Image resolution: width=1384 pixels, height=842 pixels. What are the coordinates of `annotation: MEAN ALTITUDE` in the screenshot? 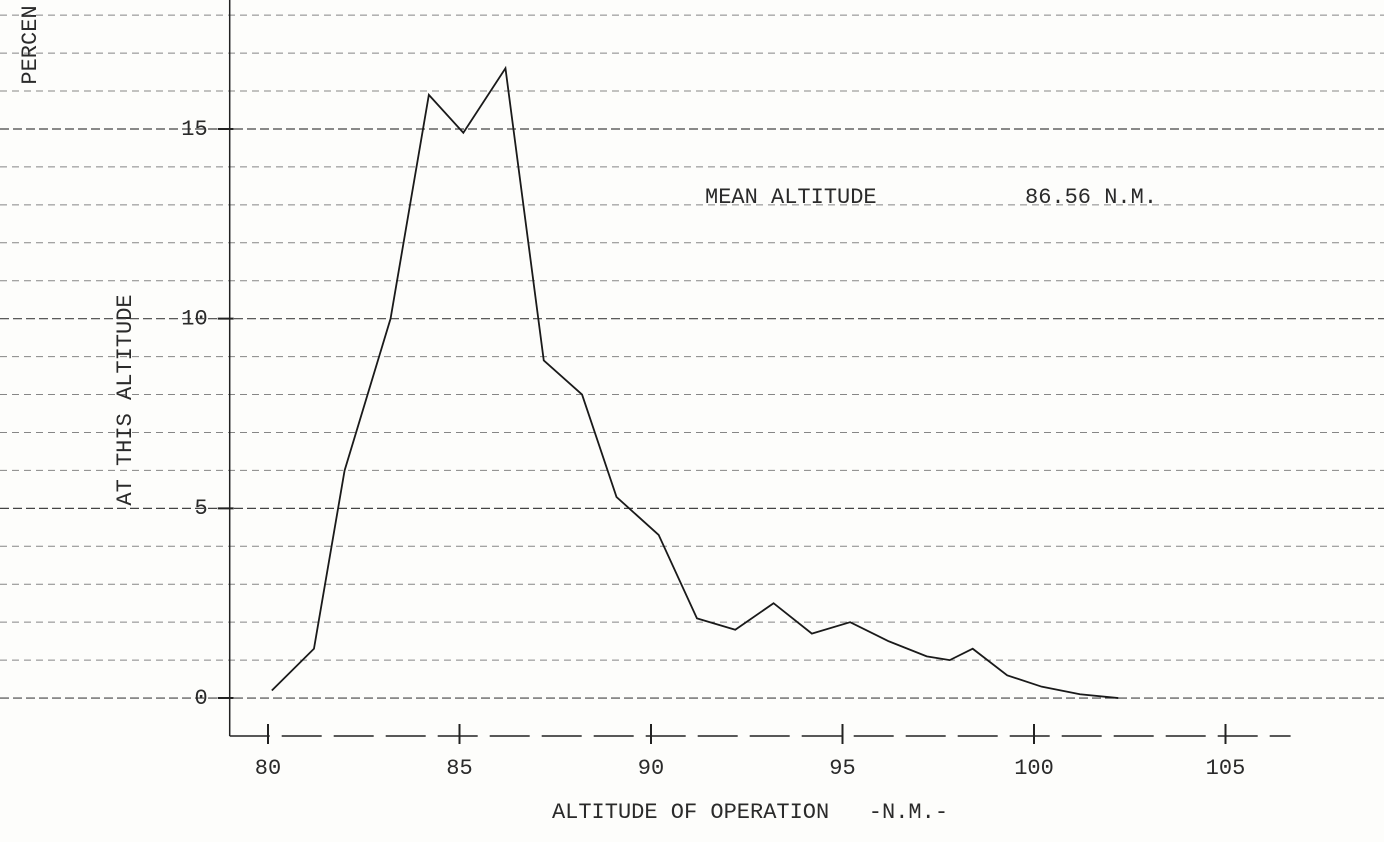 It's located at (791, 197).